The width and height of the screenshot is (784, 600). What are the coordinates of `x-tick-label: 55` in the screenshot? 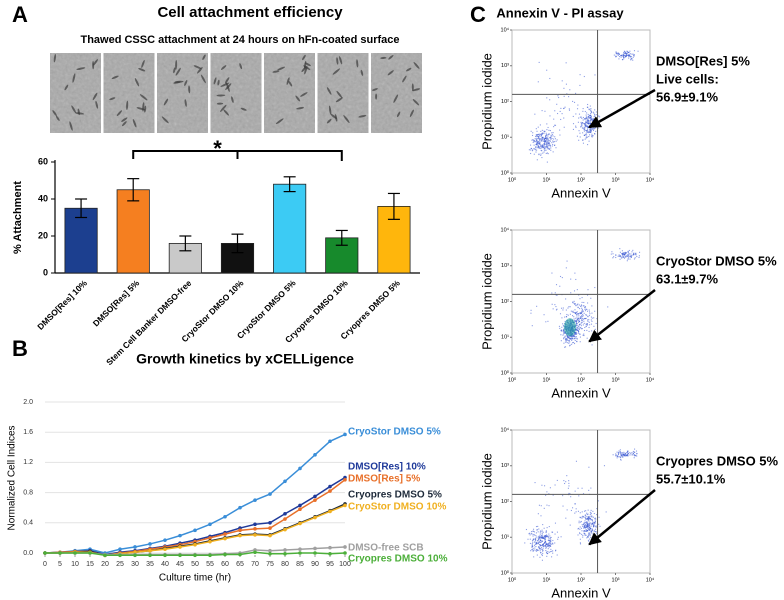 It's located at (210, 564).